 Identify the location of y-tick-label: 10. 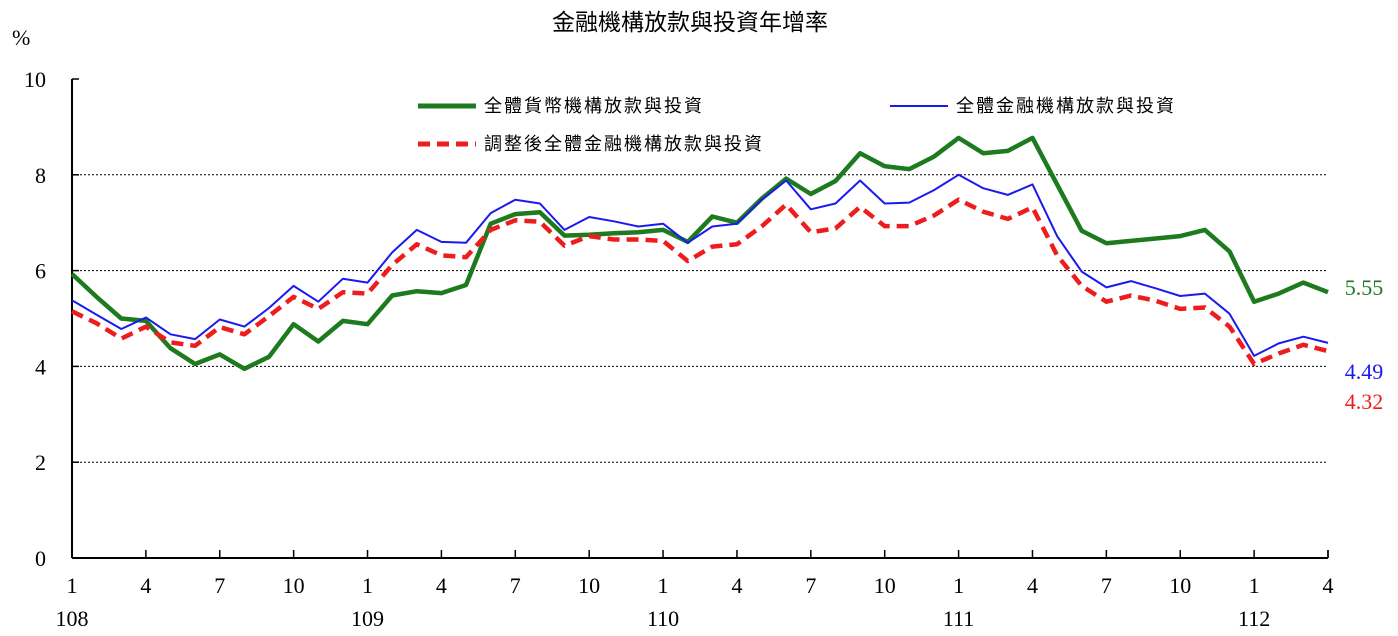
(35, 79).